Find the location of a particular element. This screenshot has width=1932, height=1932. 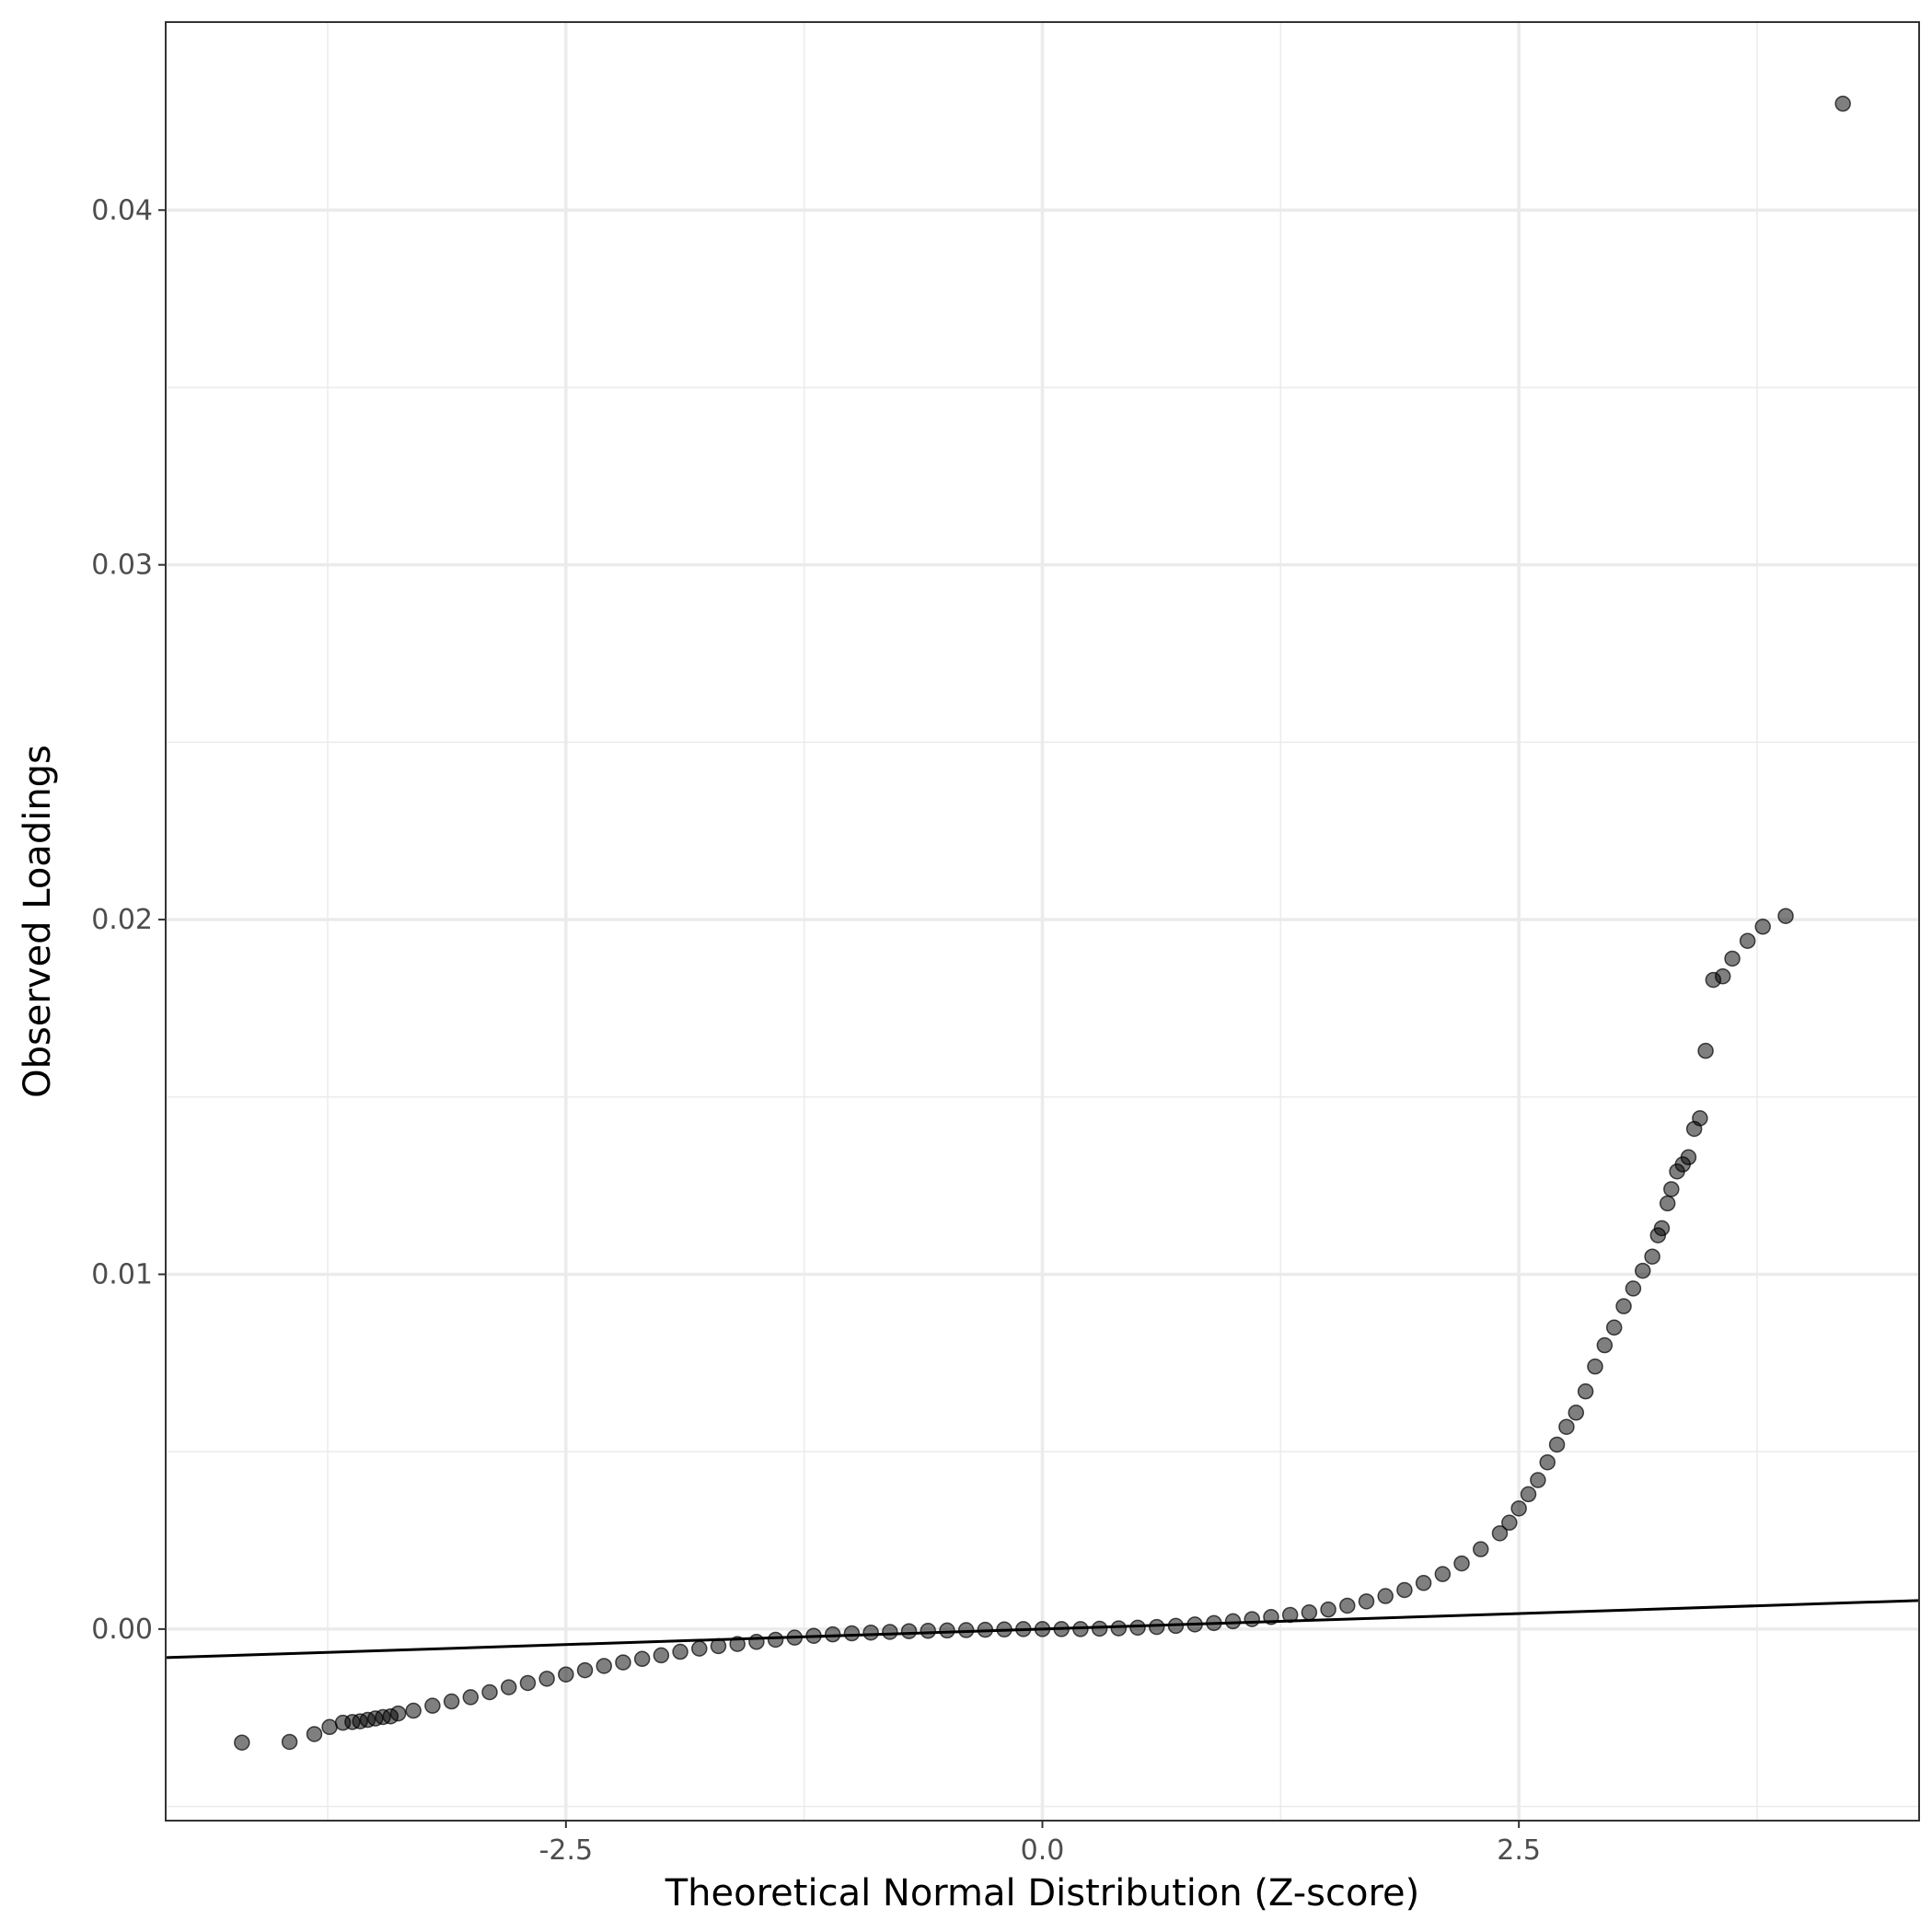

y-tick-label: 0.03 is located at coordinates (122, 566).